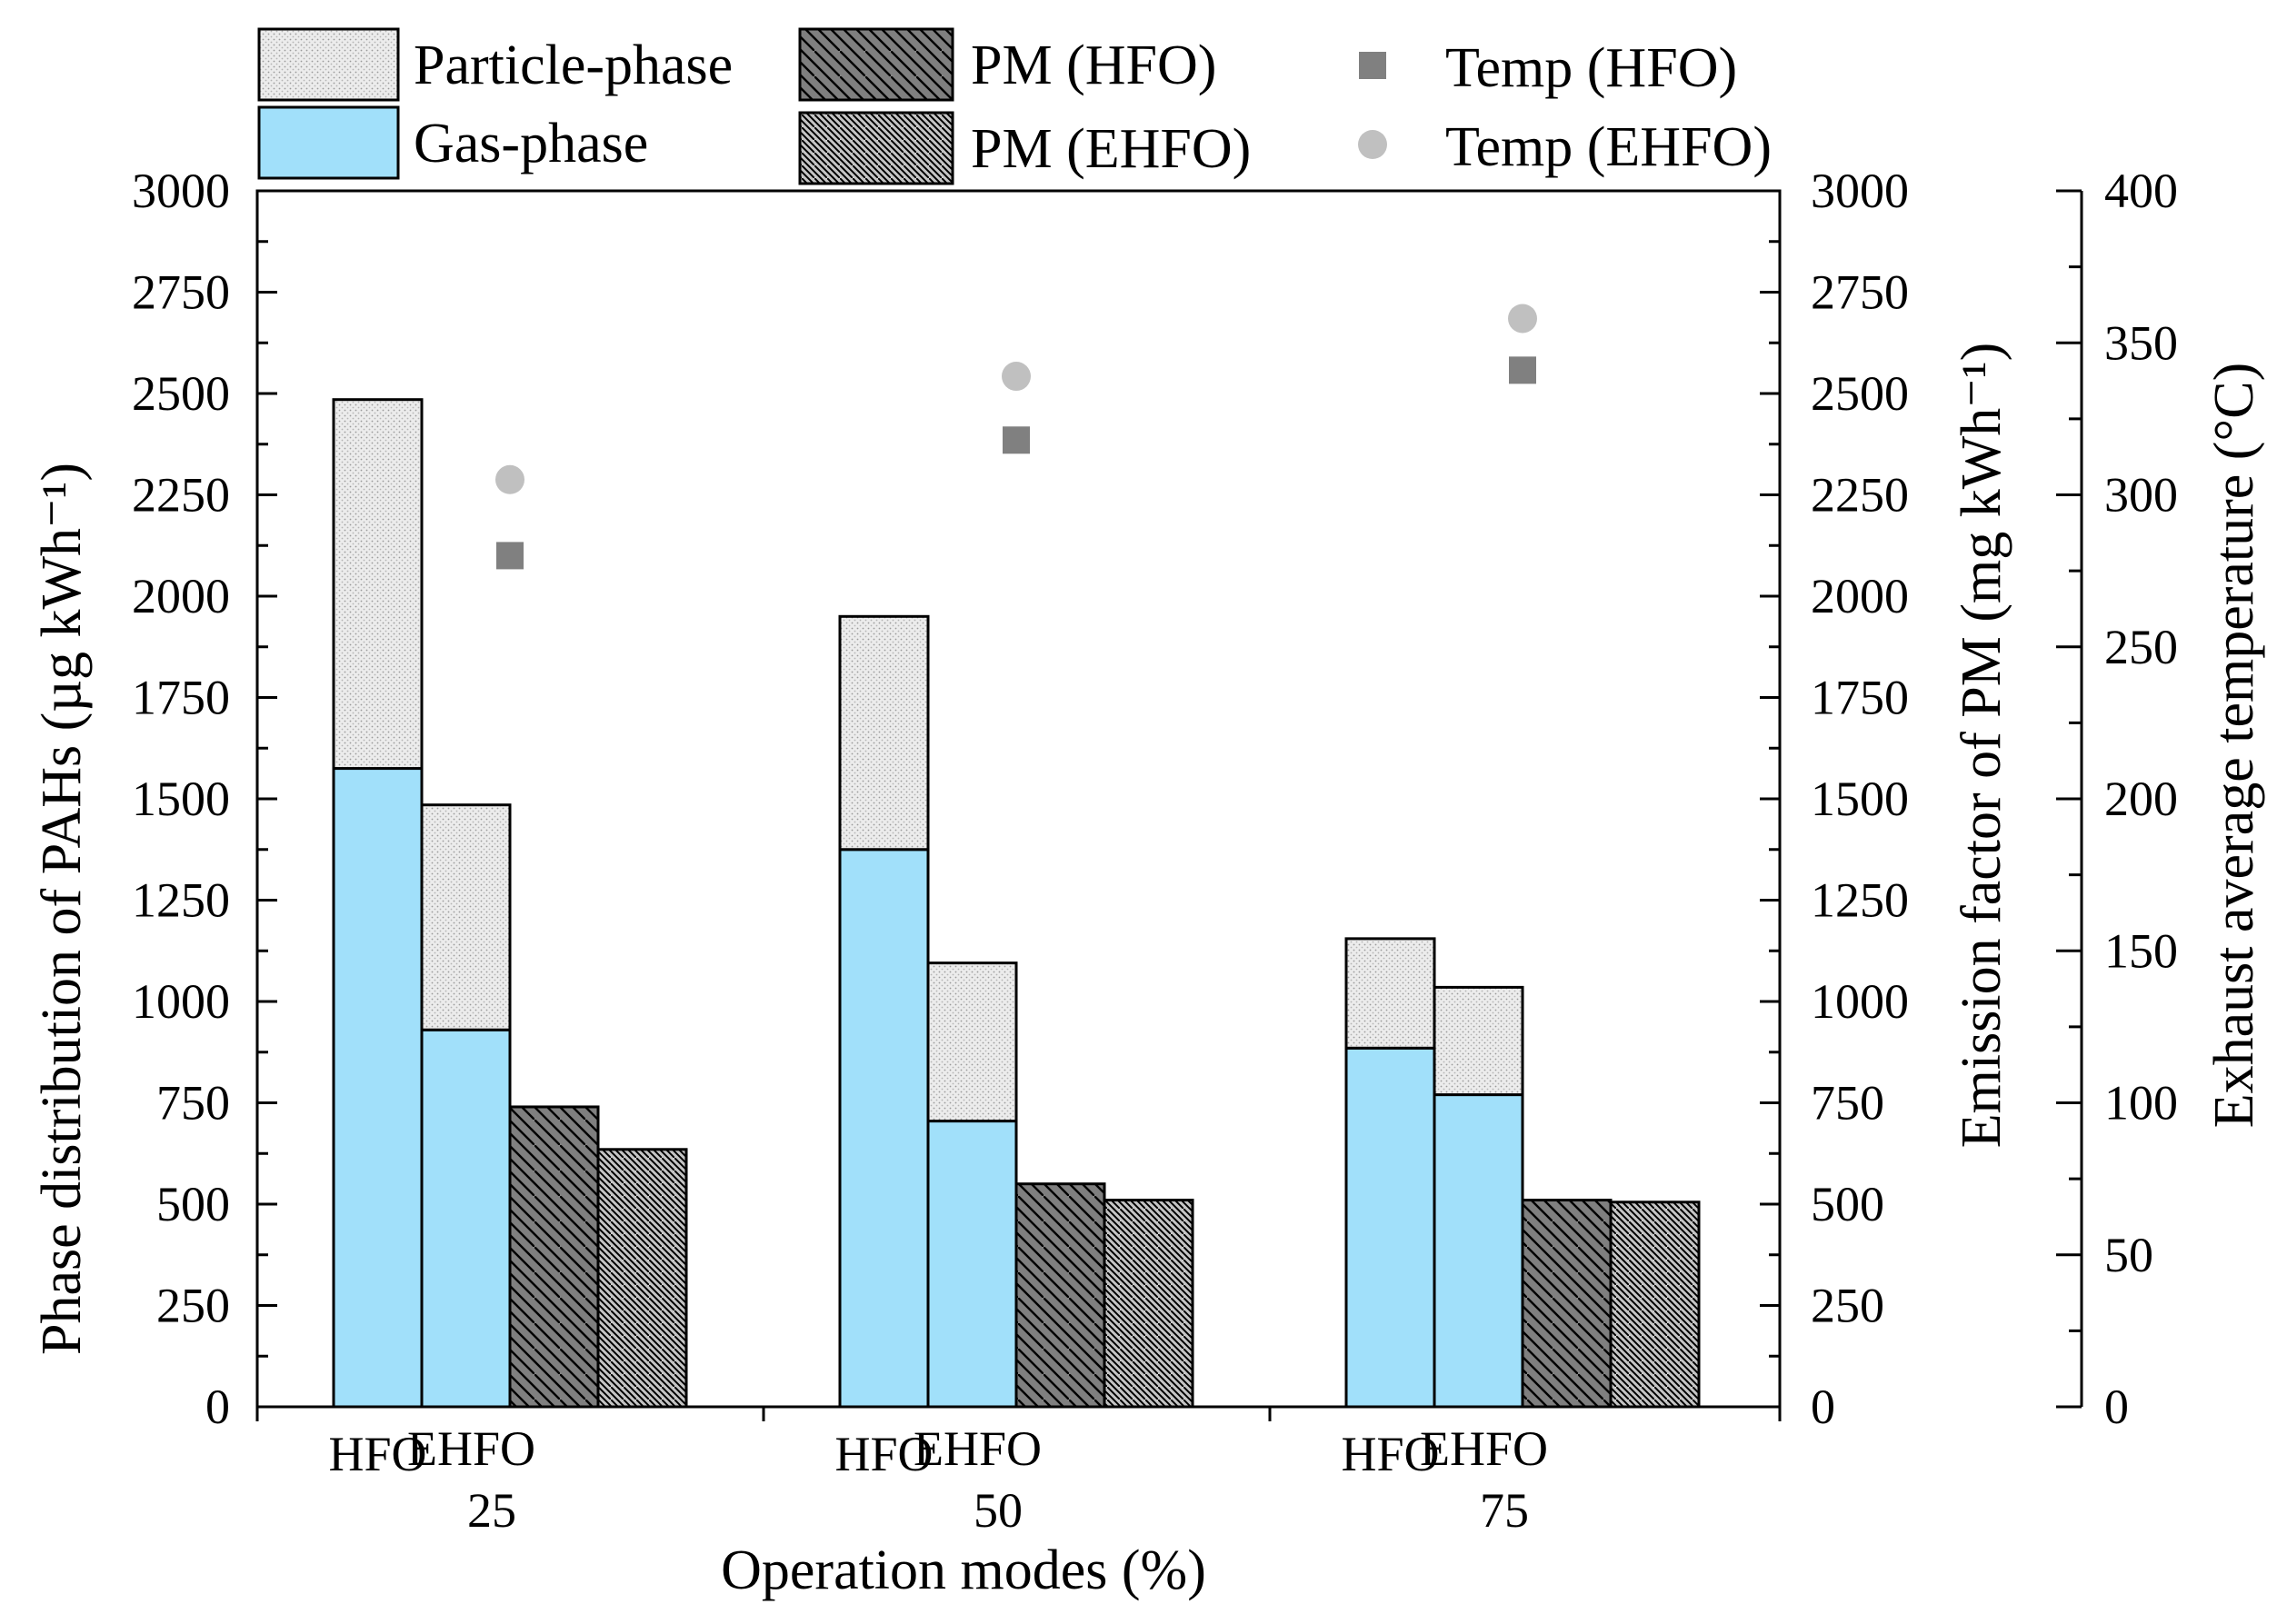 The width and height of the screenshot is (2287, 1624). What do you see at coordinates (2141, 1103) in the screenshot?
I see `right2-tick-label: 100` at bounding box center [2141, 1103].